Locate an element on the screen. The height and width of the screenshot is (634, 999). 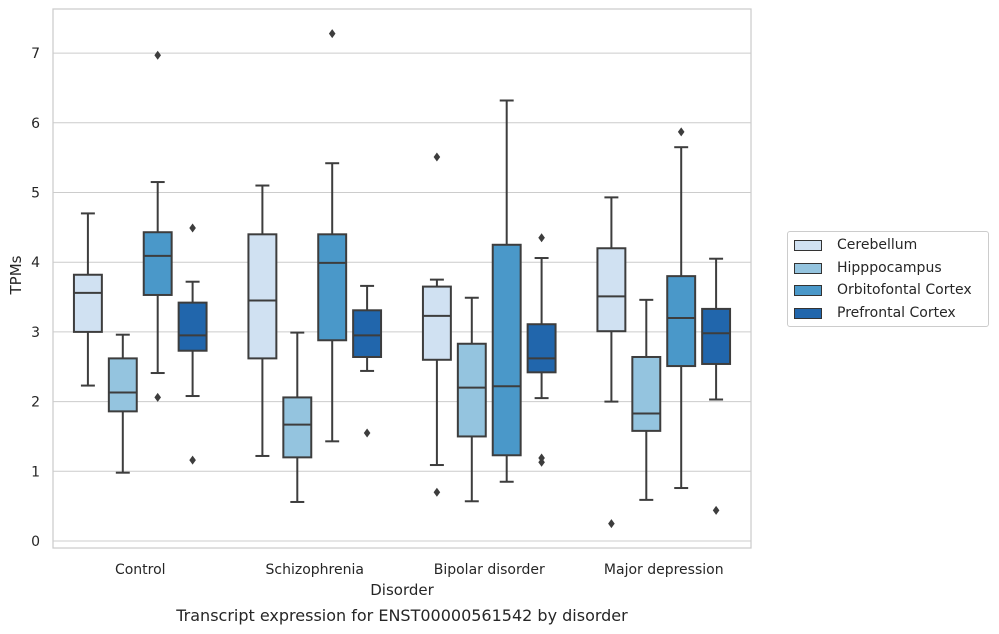
legend-item-orbitofrontal: Orbitofontal Cortex is located at coordinates (883, 290).